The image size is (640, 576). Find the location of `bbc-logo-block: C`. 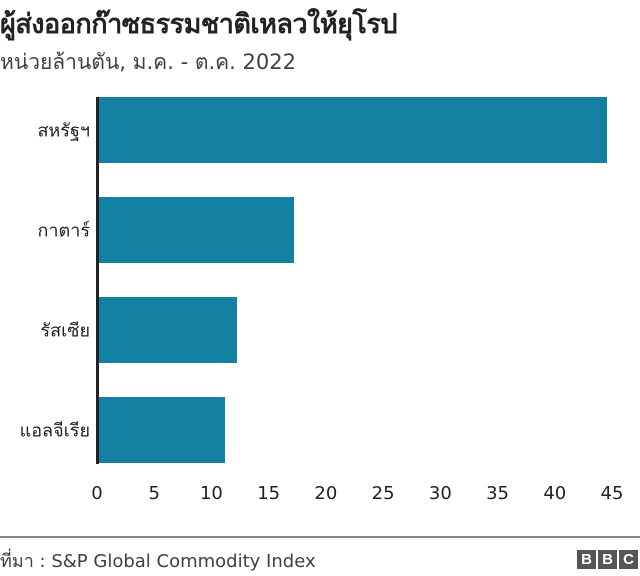

bbc-logo-block: C is located at coordinates (628, 559).